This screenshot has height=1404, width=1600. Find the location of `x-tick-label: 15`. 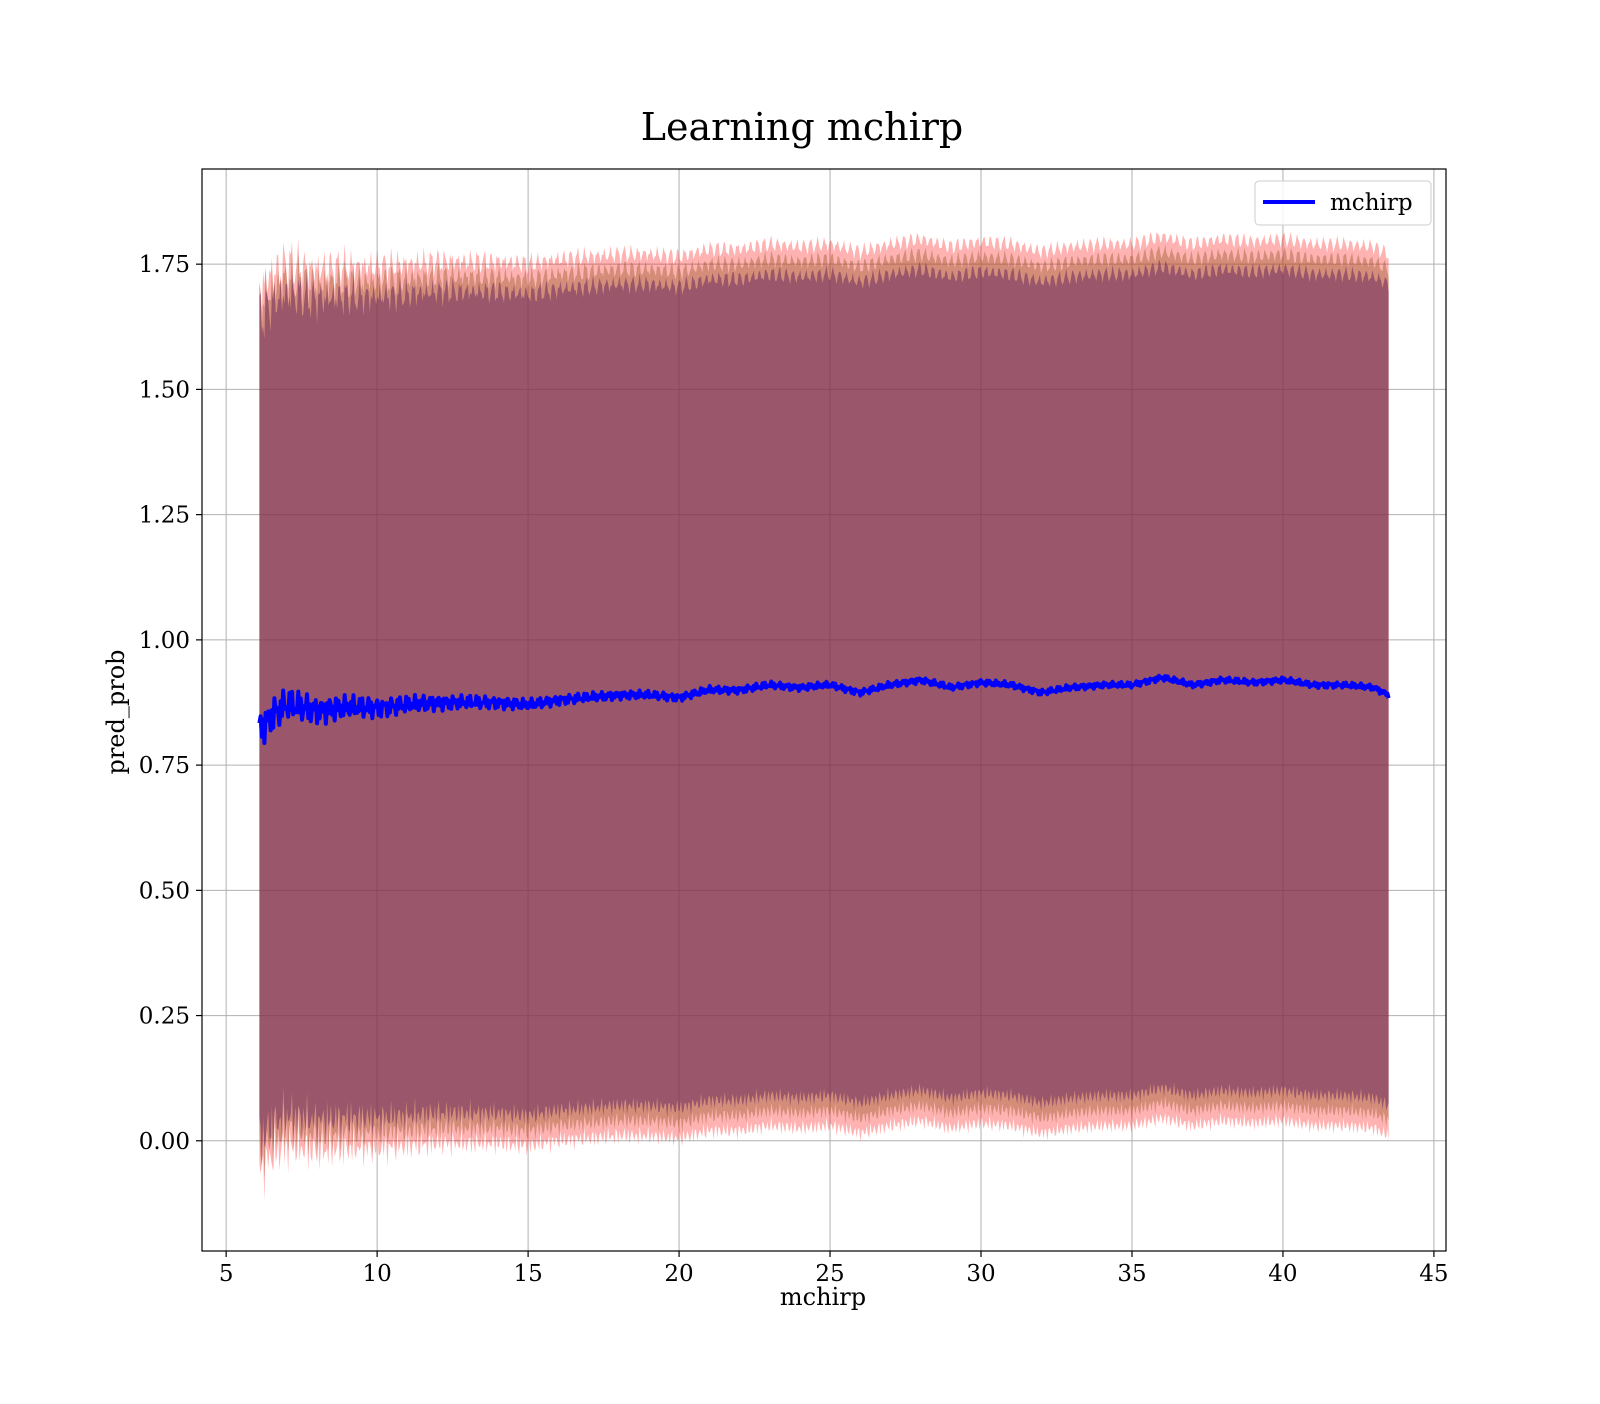

x-tick-label: 15 is located at coordinates (527, 1274).